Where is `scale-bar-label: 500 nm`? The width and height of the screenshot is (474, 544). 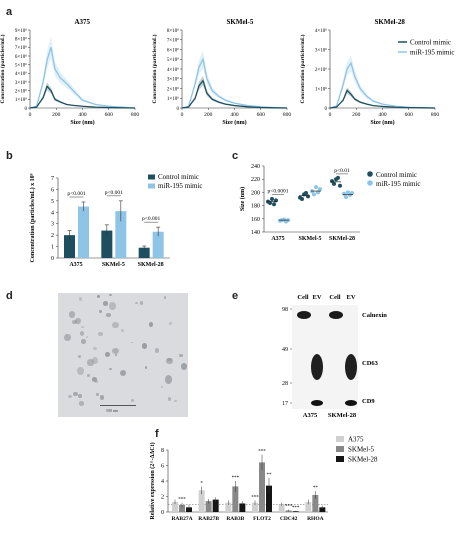
scale-bar-label: 500 nm is located at coordinates (112, 410).